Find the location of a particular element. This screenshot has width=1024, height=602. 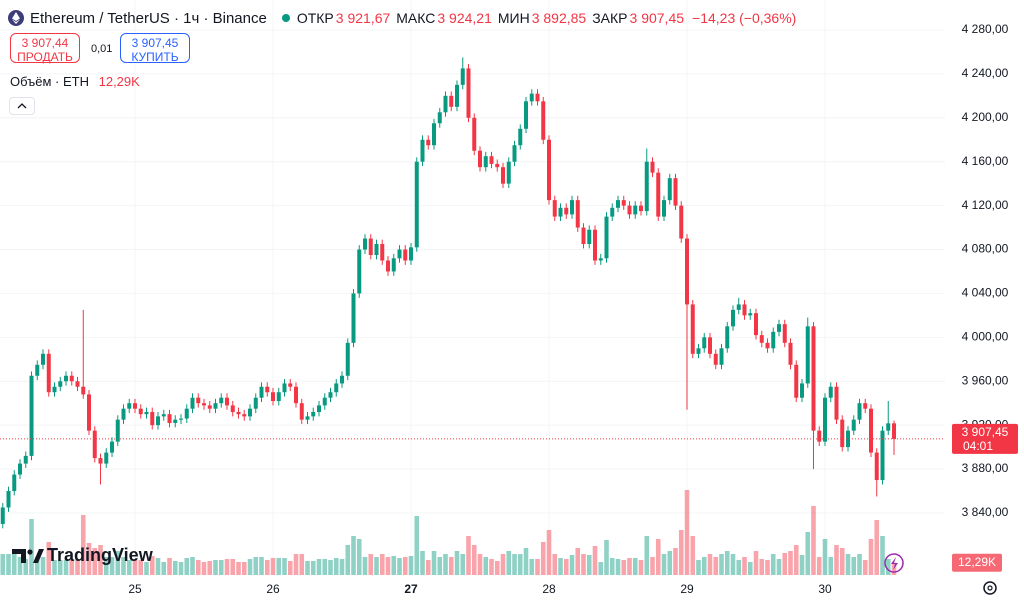

collapse-button is located at coordinates (22, 106).